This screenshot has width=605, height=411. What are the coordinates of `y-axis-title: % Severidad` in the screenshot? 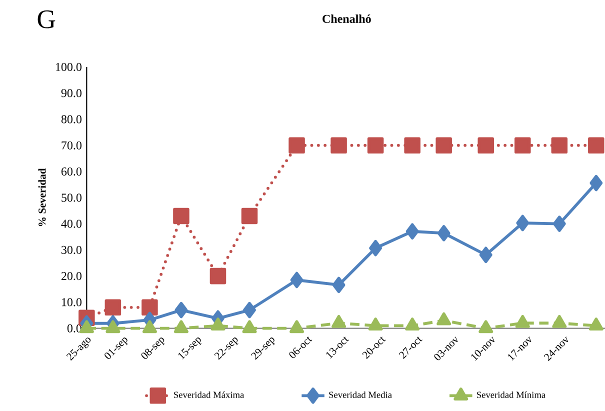 It's located at (42, 197).